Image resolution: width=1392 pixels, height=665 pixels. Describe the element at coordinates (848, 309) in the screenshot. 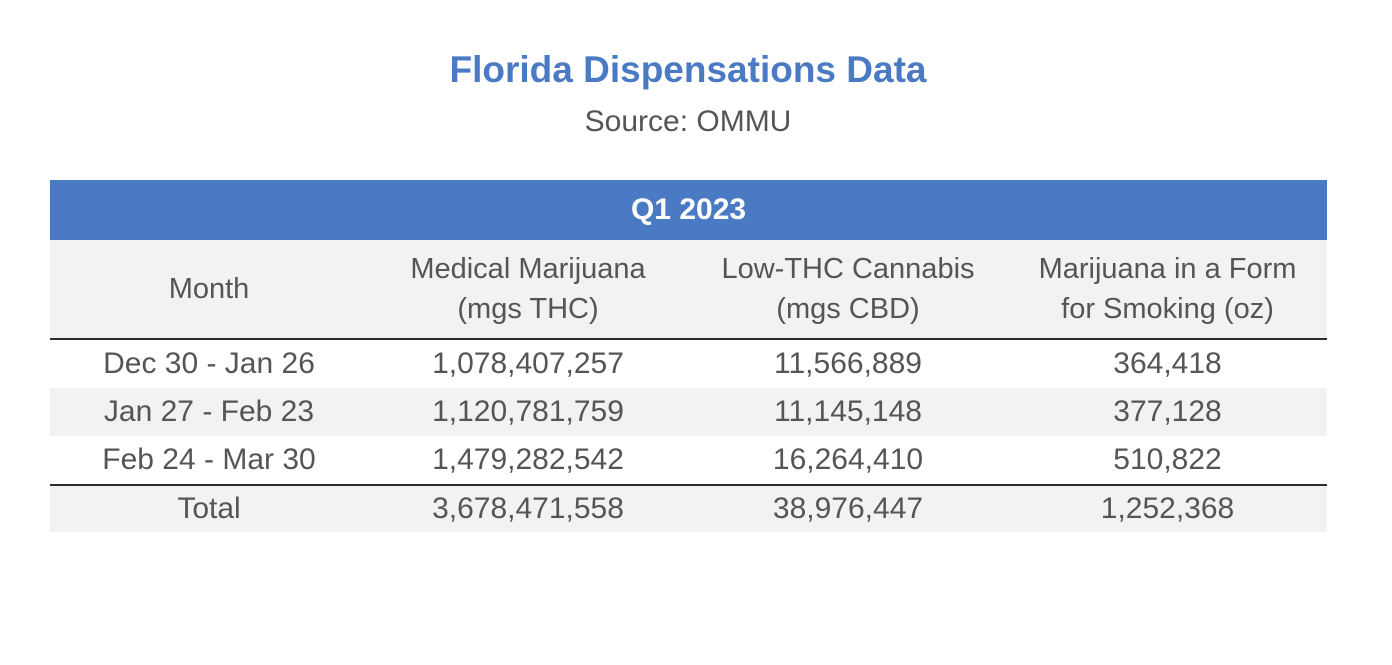

I see `column-header-low-thc-cannabis-line2: (mgs CBD)` at that location.